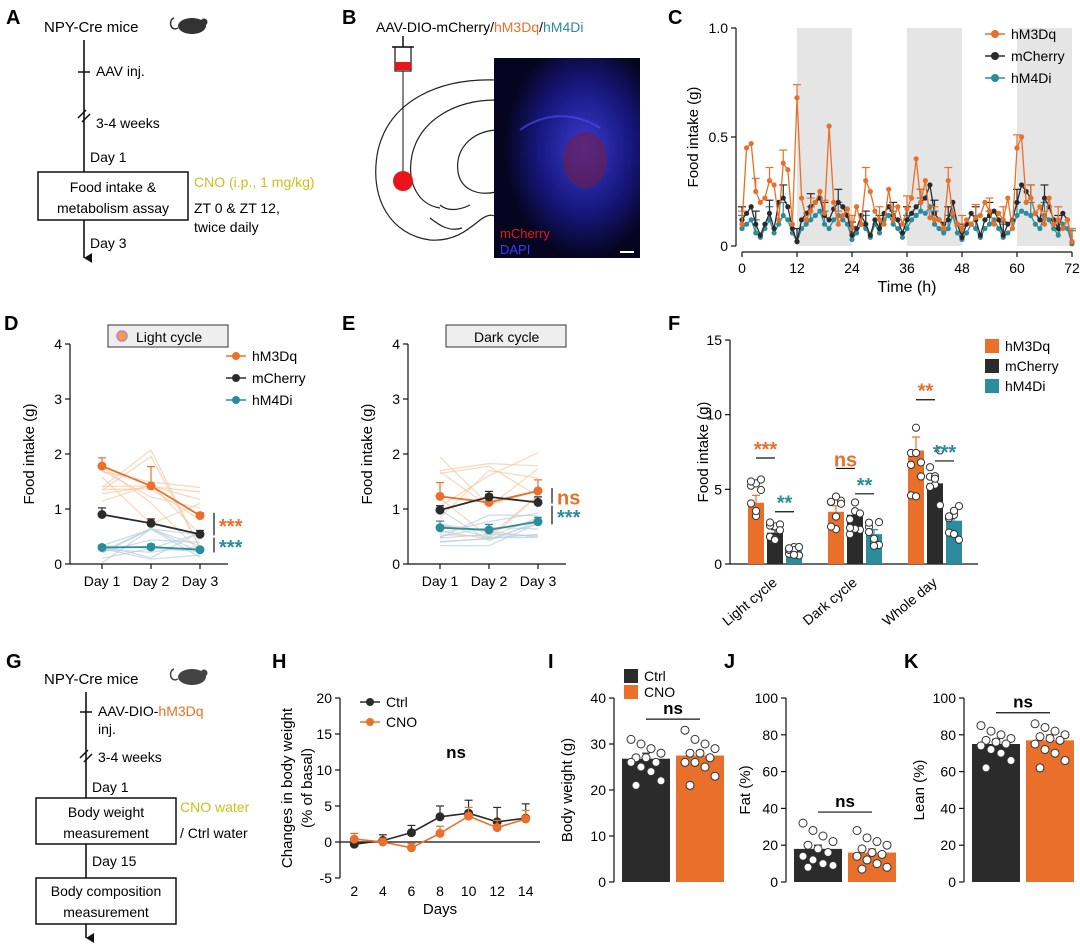  What do you see at coordinates (907, 287) in the screenshot?
I see `x-axis-label: Time (h)` at bounding box center [907, 287].